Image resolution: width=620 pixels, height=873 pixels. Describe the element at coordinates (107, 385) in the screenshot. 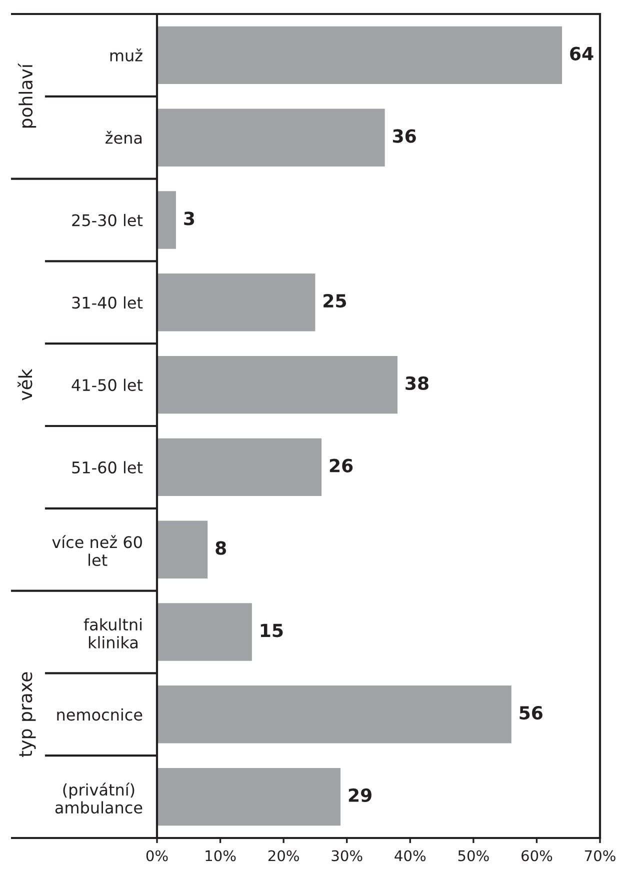

I see `y-tick-label: 41-50 let` at that location.